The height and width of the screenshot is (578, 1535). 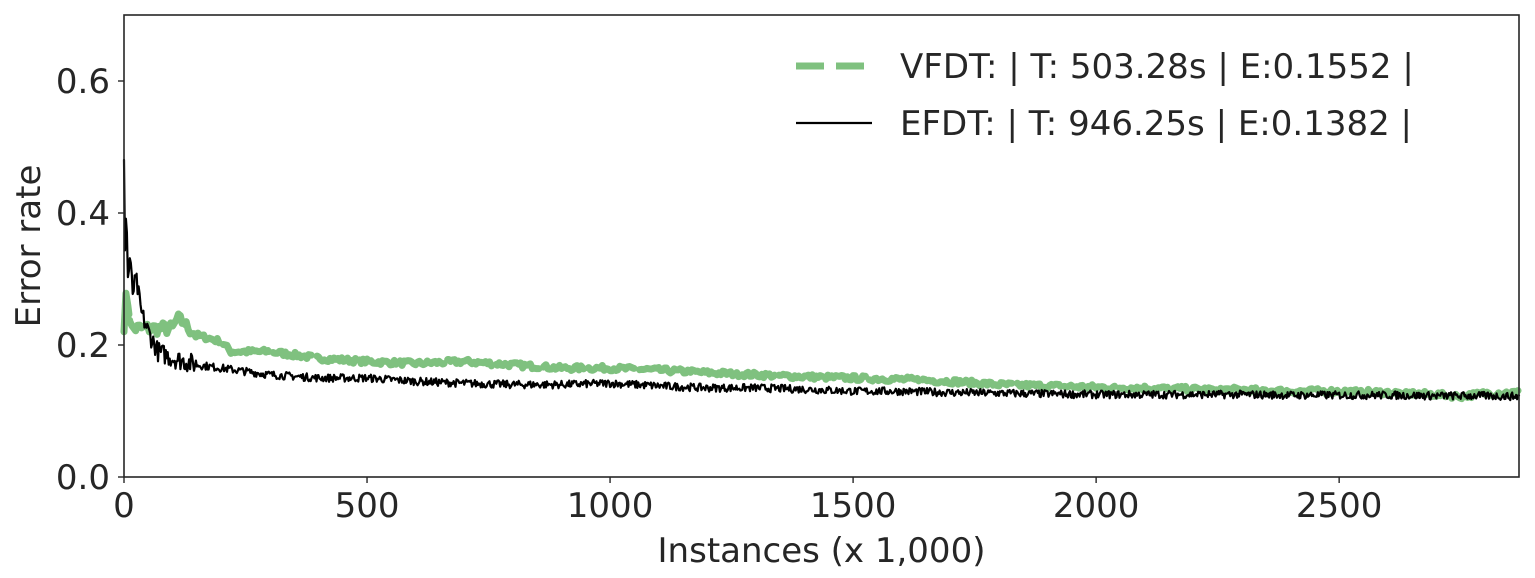 What do you see at coordinates (83, 214) in the screenshot?
I see `y-tick-label: 0.4` at bounding box center [83, 214].